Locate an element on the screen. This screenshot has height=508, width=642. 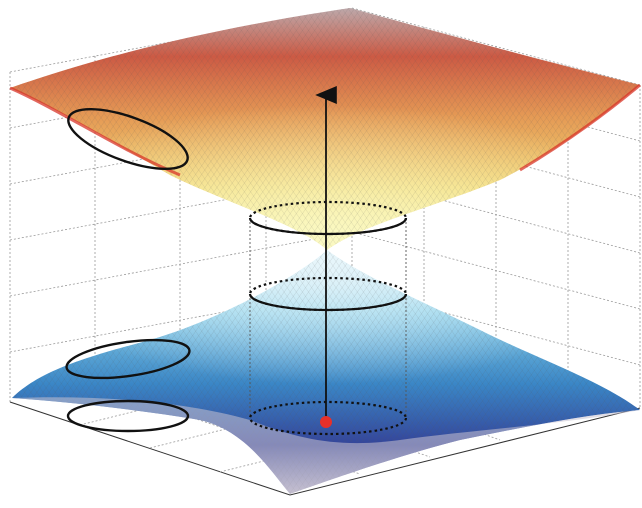
floor-dotted-ring is located at coordinates (328, 418).